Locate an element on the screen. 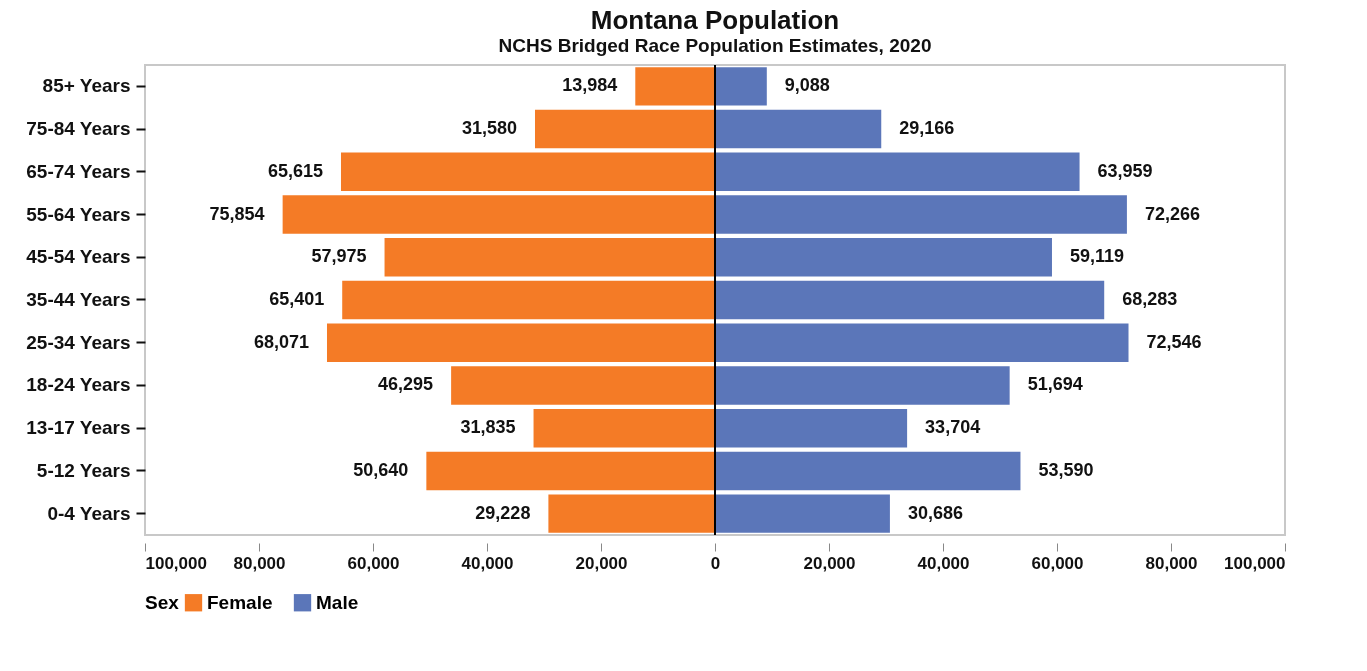  data-label: 33,704 is located at coordinates (953, 427).